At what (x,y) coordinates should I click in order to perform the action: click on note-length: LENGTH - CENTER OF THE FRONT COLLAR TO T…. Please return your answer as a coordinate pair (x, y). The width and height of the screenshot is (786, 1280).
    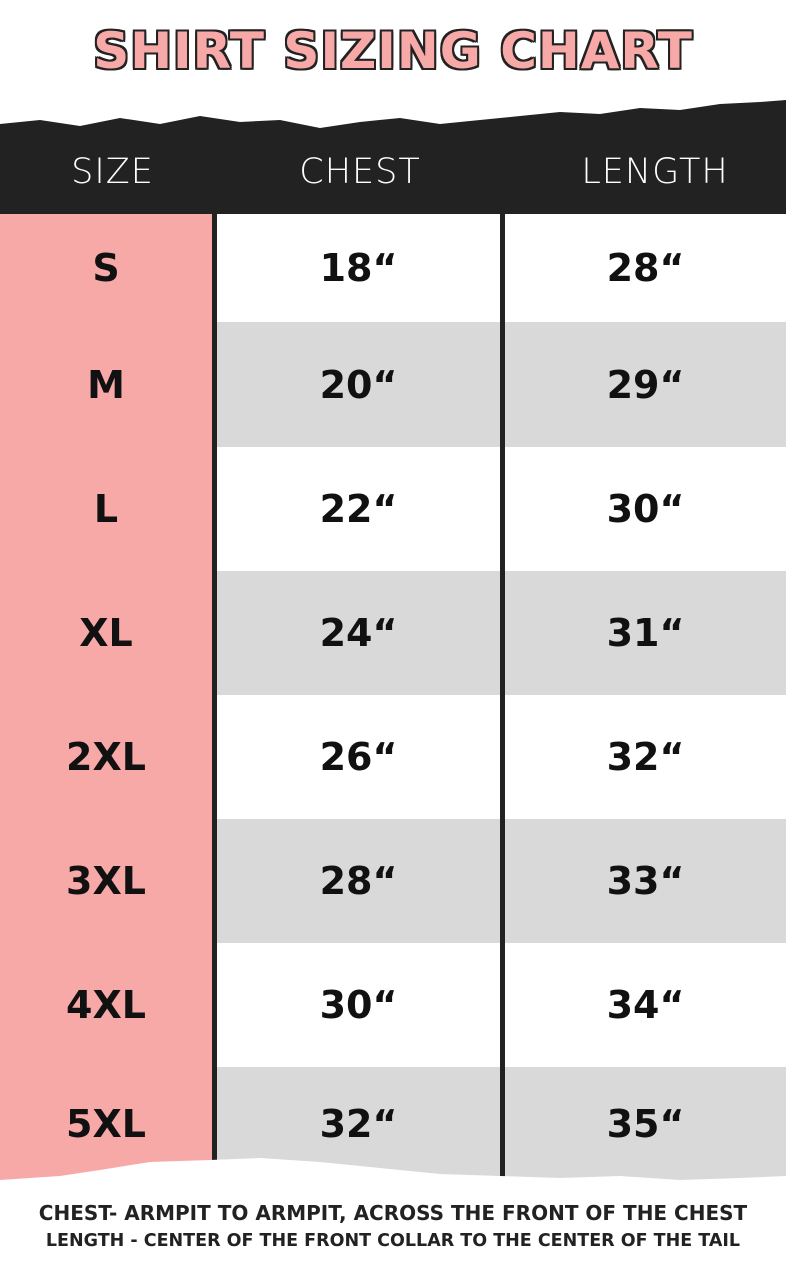
    Looking at the image, I should click on (393, 1241).